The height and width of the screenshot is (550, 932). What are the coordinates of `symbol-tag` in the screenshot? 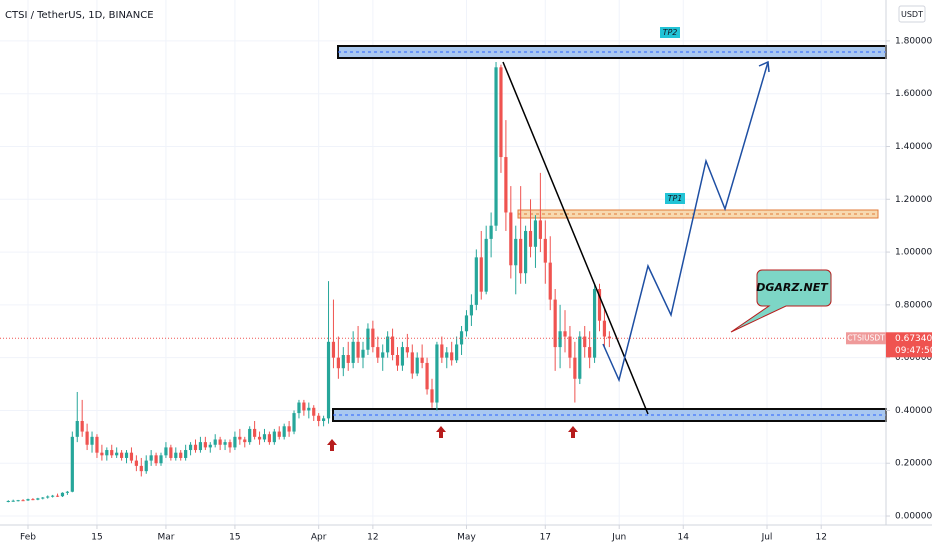 It's located at (866, 338).